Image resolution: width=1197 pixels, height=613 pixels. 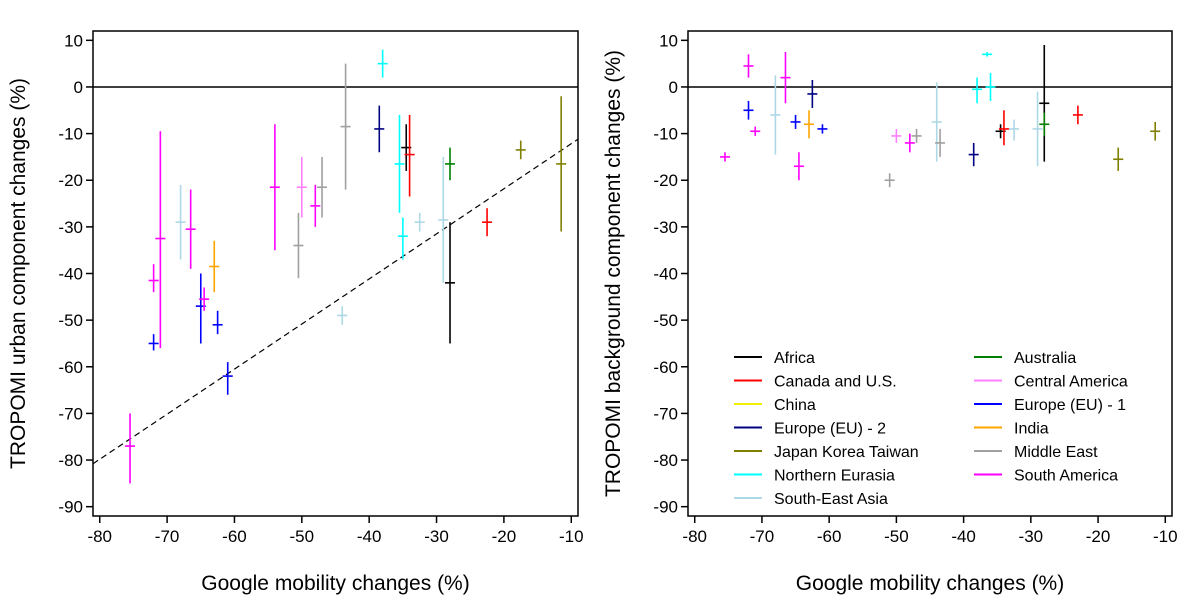 What do you see at coordinates (1066, 476) in the screenshot?
I see `legend-label: South America` at bounding box center [1066, 476].